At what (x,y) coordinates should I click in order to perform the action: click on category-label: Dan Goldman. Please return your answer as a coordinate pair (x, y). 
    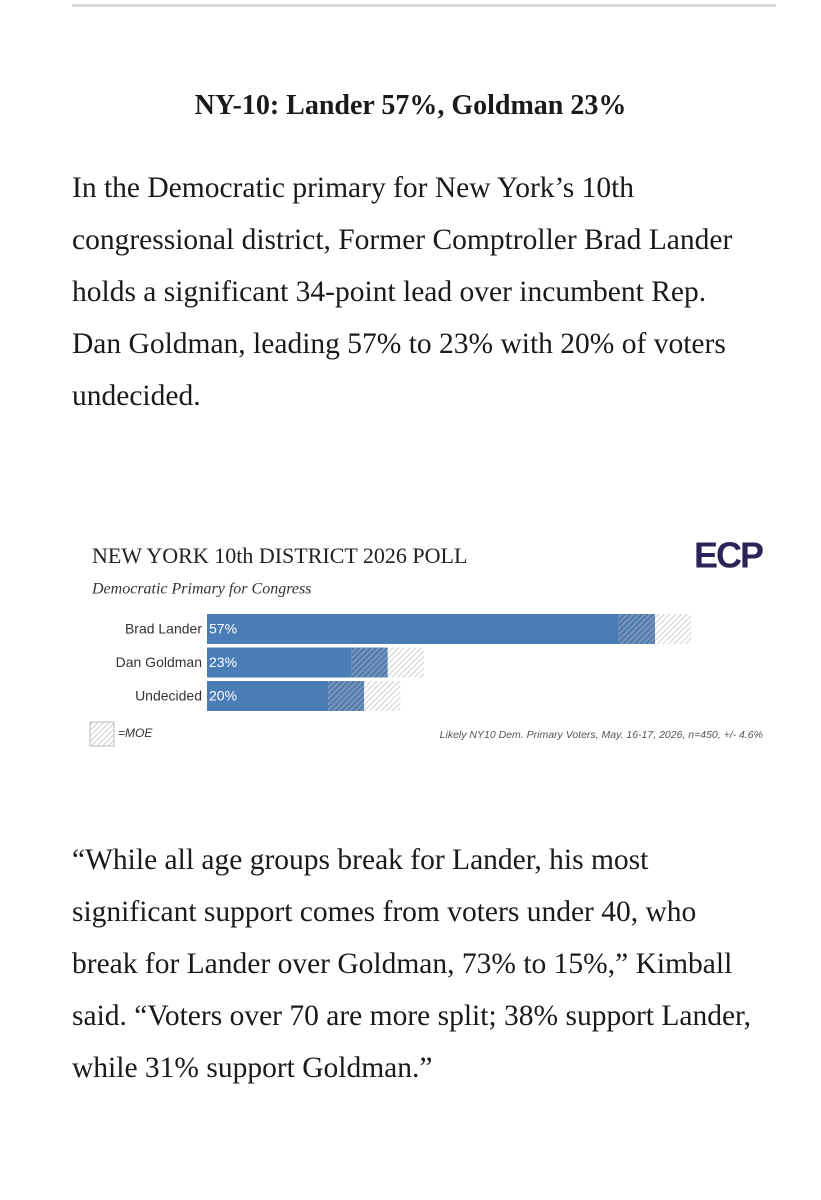
    Looking at the image, I should click on (159, 662).